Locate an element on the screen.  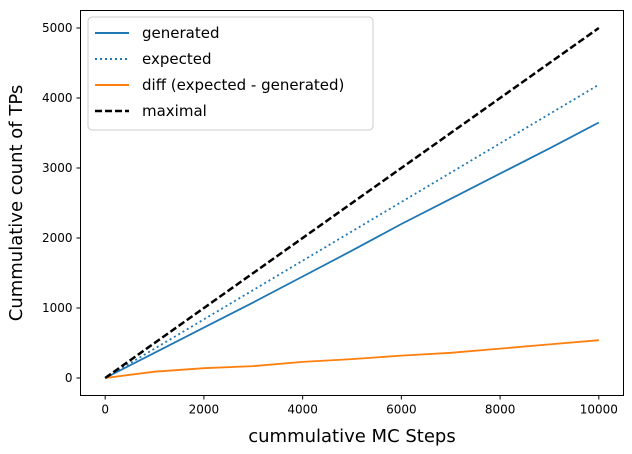
x-tick-label: 8000 is located at coordinates (500, 410).